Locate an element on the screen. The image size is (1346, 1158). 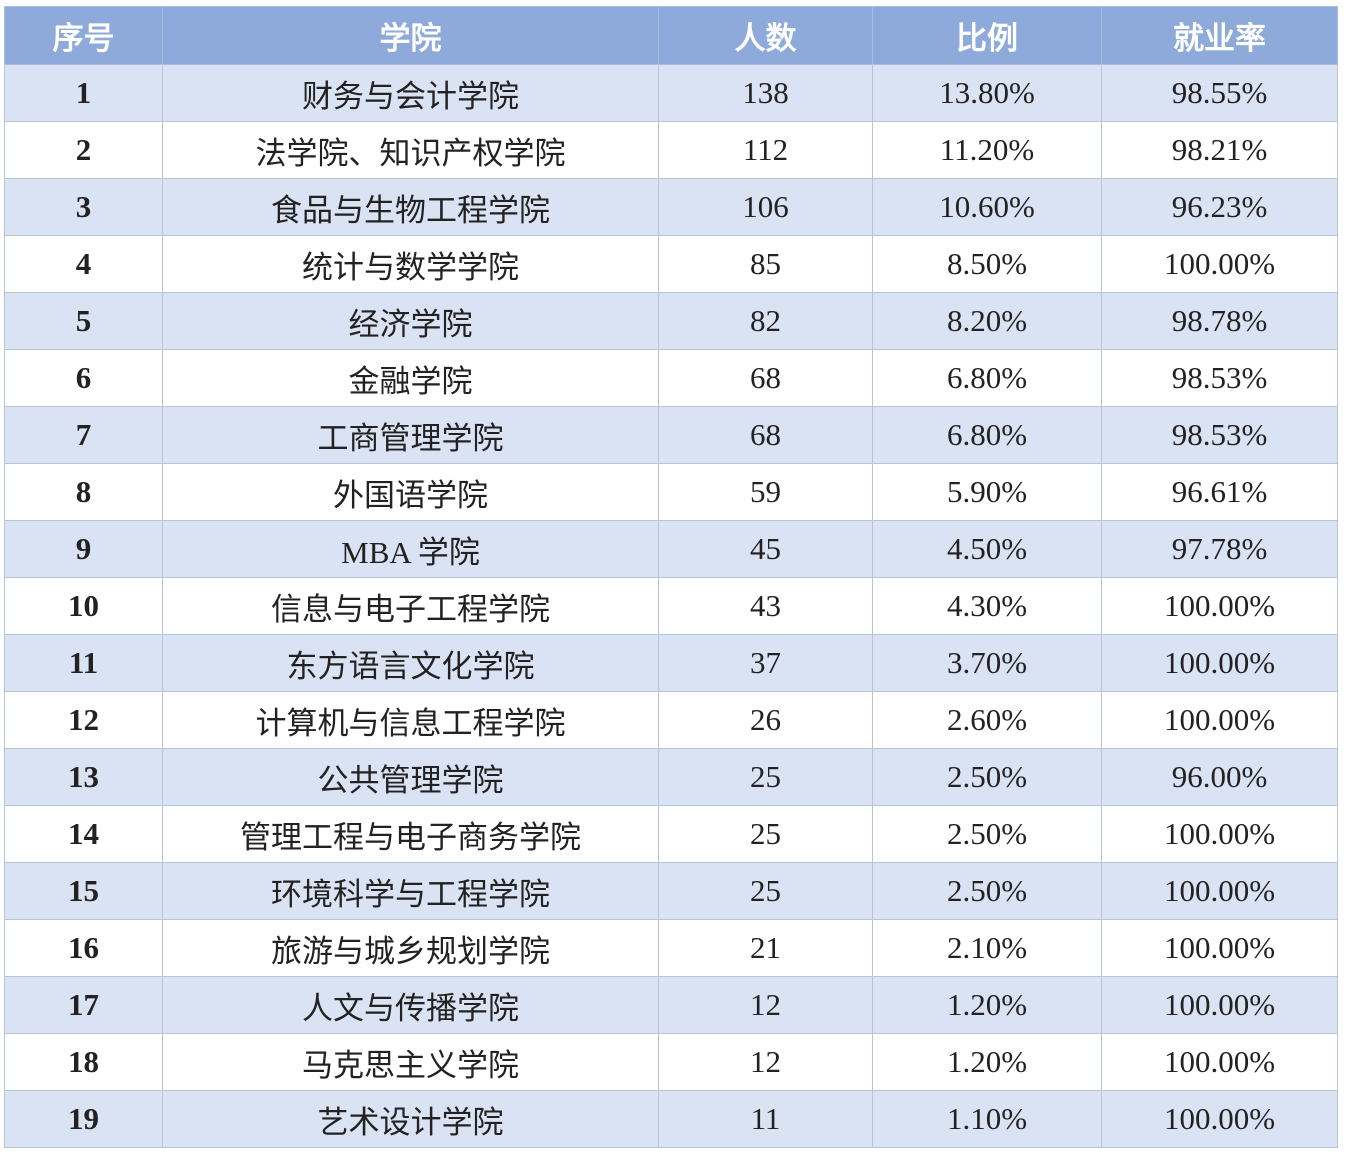
table-cell: 4.50% is located at coordinates (987, 549).